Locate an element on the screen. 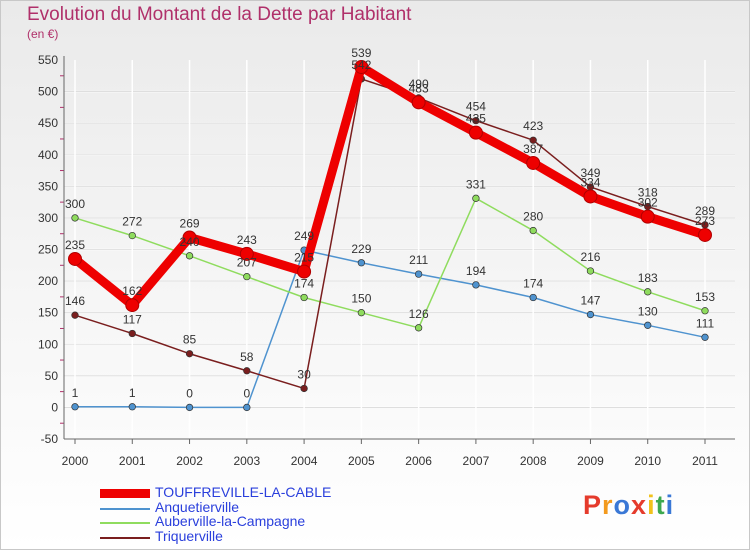 Image resolution: width=750 pixels, height=550 pixels. logo-letter: i is located at coordinates (670, 505).